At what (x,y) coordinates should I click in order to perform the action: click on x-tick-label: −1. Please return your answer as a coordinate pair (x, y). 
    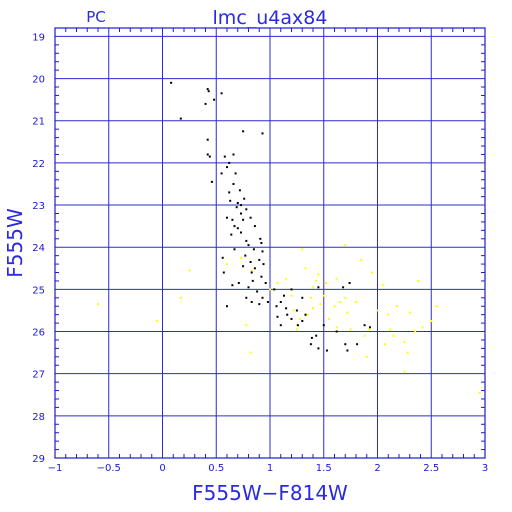
    Looking at the image, I should click on (55, 468).